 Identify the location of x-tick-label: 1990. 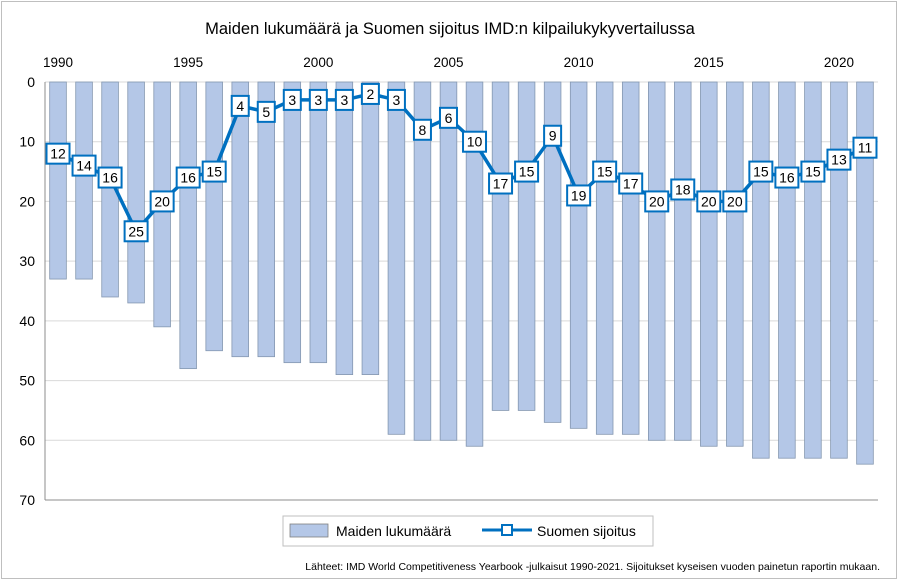
(58, 62).